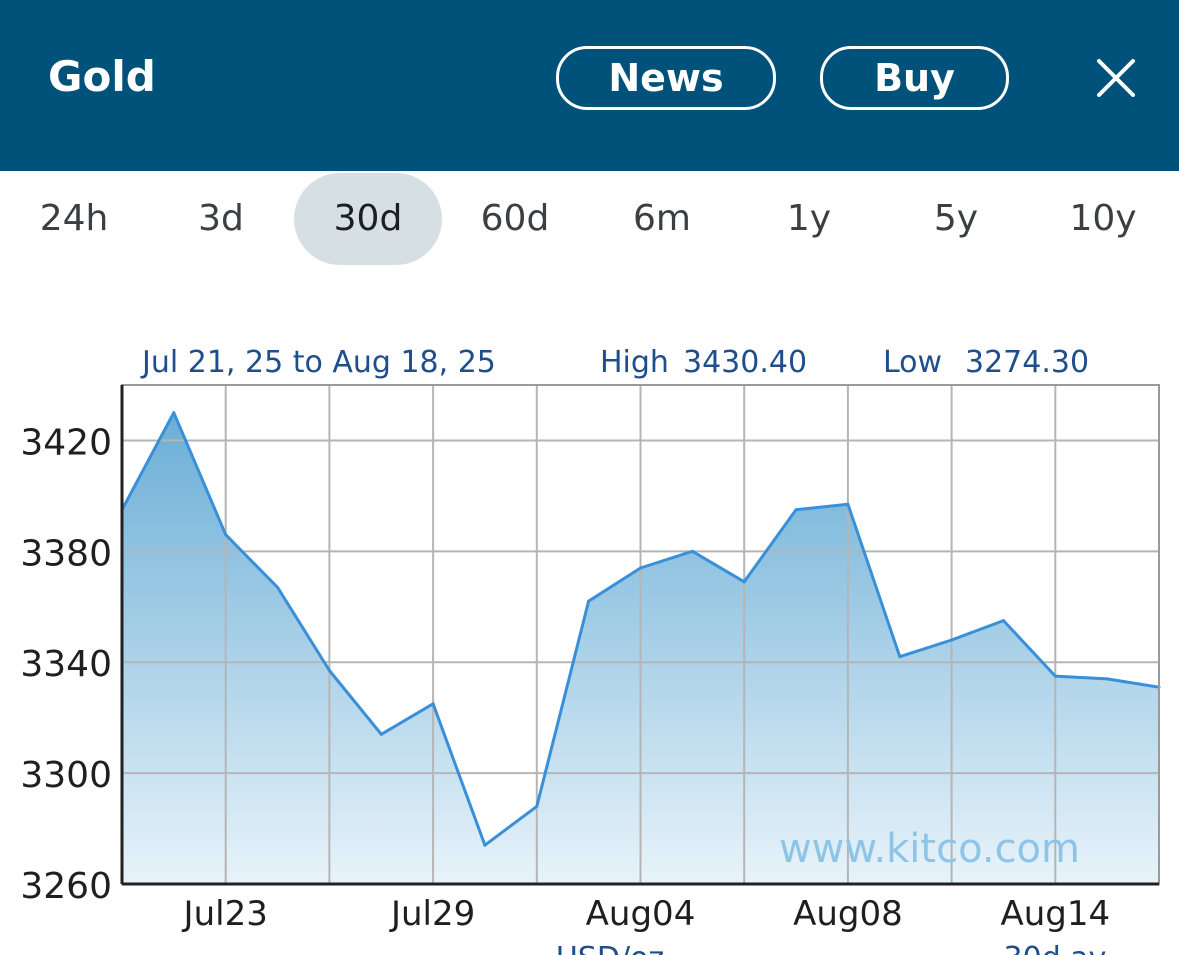 The image size is (1179, 955). I want to click on units-label: USD/oz, so click(610, 948).